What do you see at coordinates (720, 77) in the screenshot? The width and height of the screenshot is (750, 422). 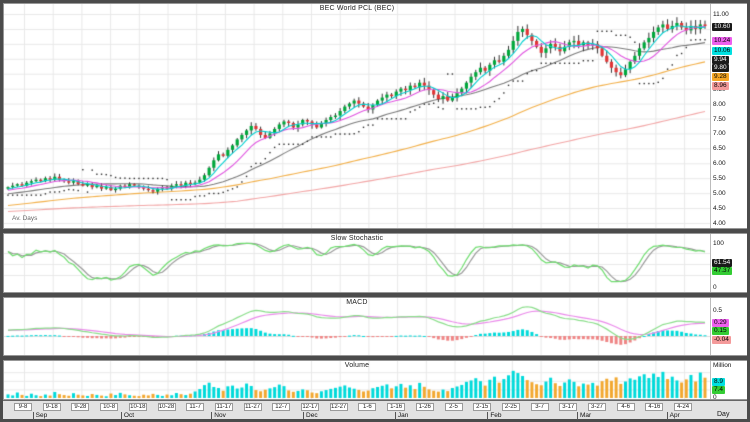 I see `price-label-box: 9.28` at bounding box center [720, 77].